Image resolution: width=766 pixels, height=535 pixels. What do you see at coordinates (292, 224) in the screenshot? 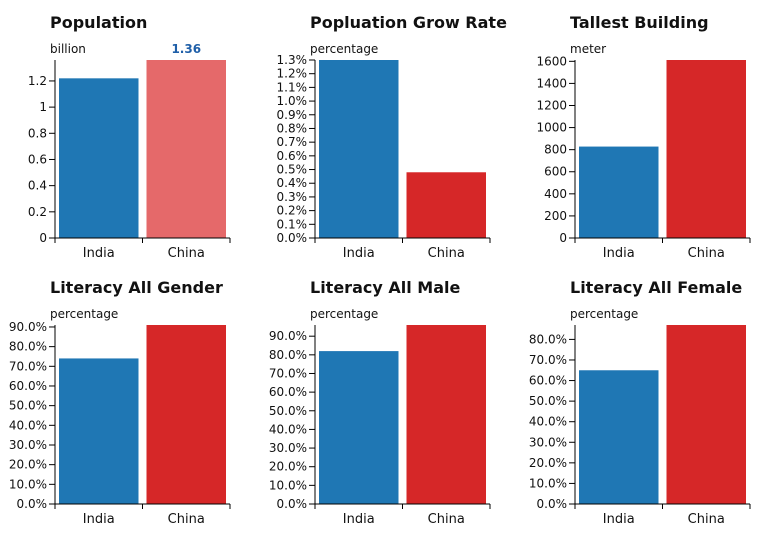
I see `y-tick-label: 0.1%` at bounding box center [292, 224].